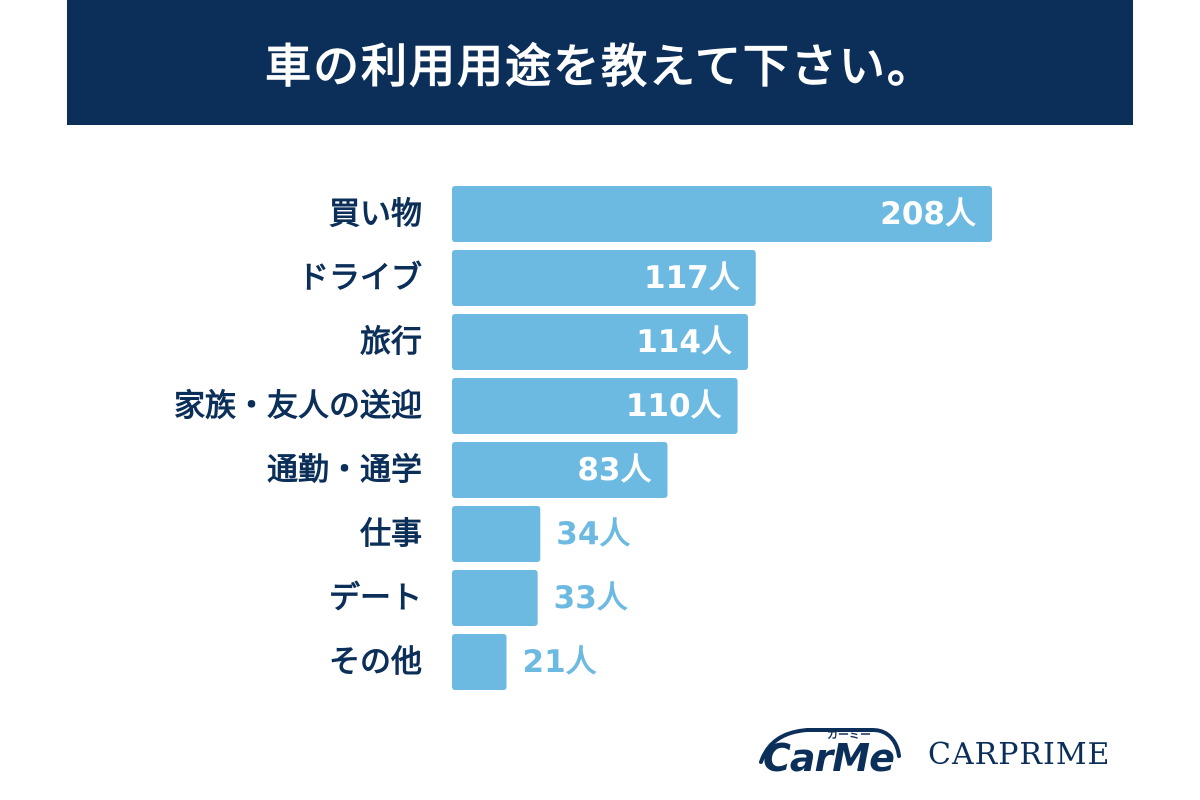  Describe the element at coordinates (593, 534) in the screenshot. I see `value-label: 34人` at that location.